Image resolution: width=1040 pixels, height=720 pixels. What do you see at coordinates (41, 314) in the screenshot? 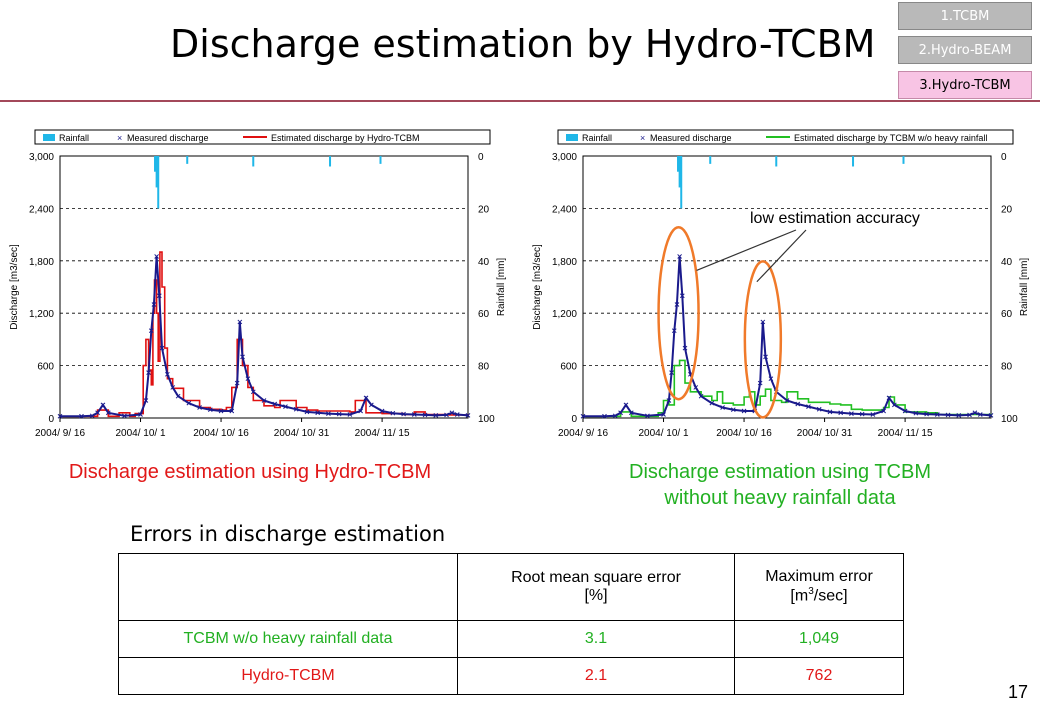
I see `y-tick-label: 1,200` at bounding box center [41, 314].